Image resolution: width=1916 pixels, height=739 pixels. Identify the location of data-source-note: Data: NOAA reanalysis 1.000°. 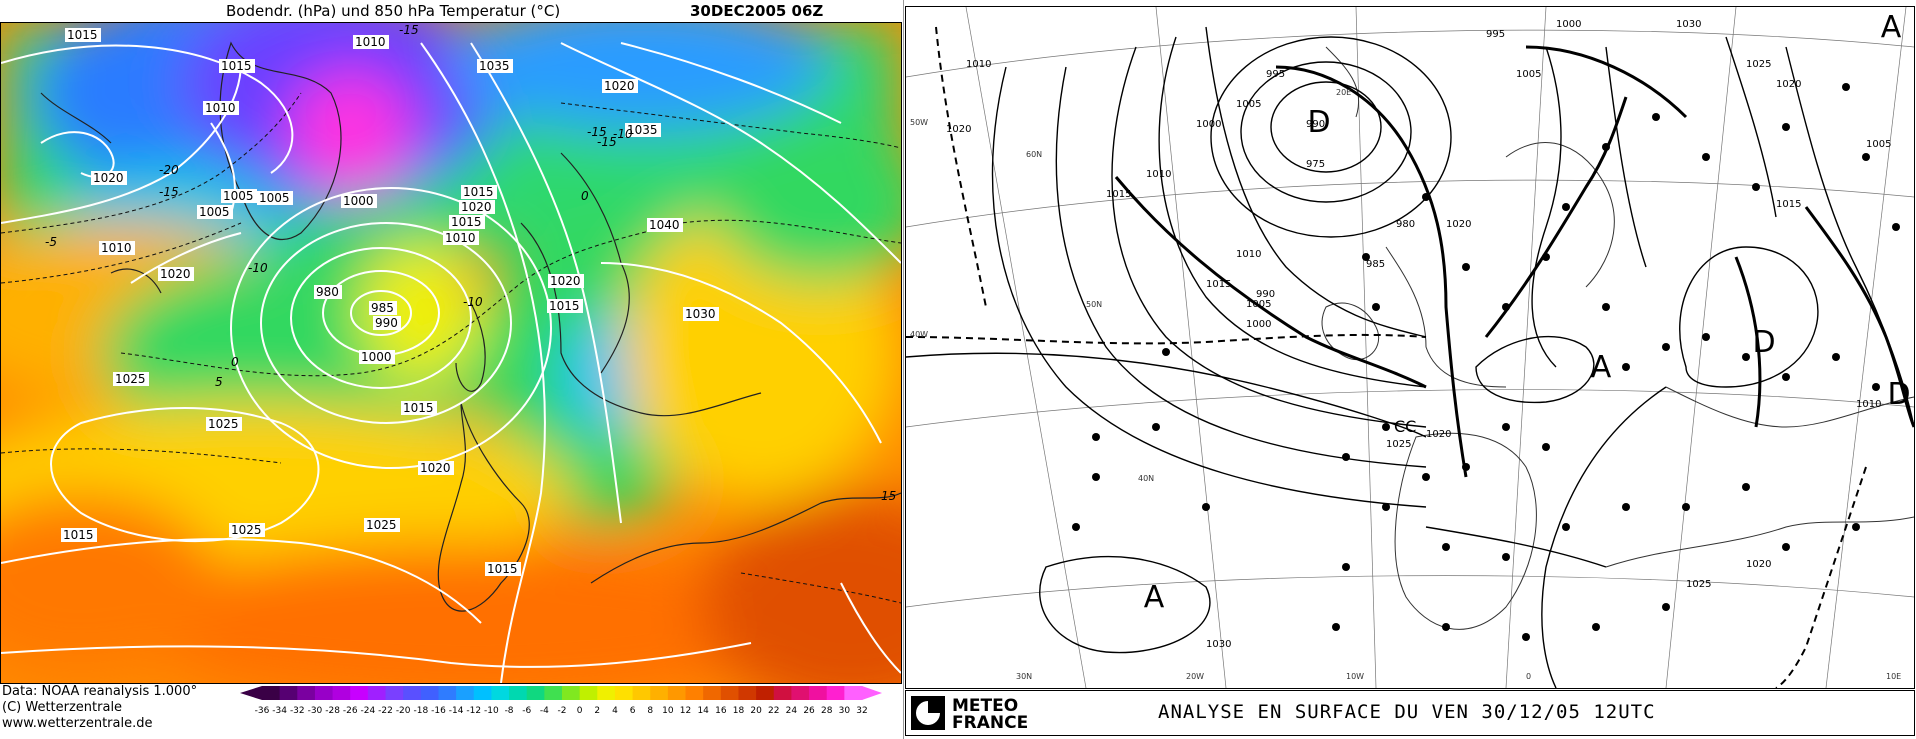
(100, 691).